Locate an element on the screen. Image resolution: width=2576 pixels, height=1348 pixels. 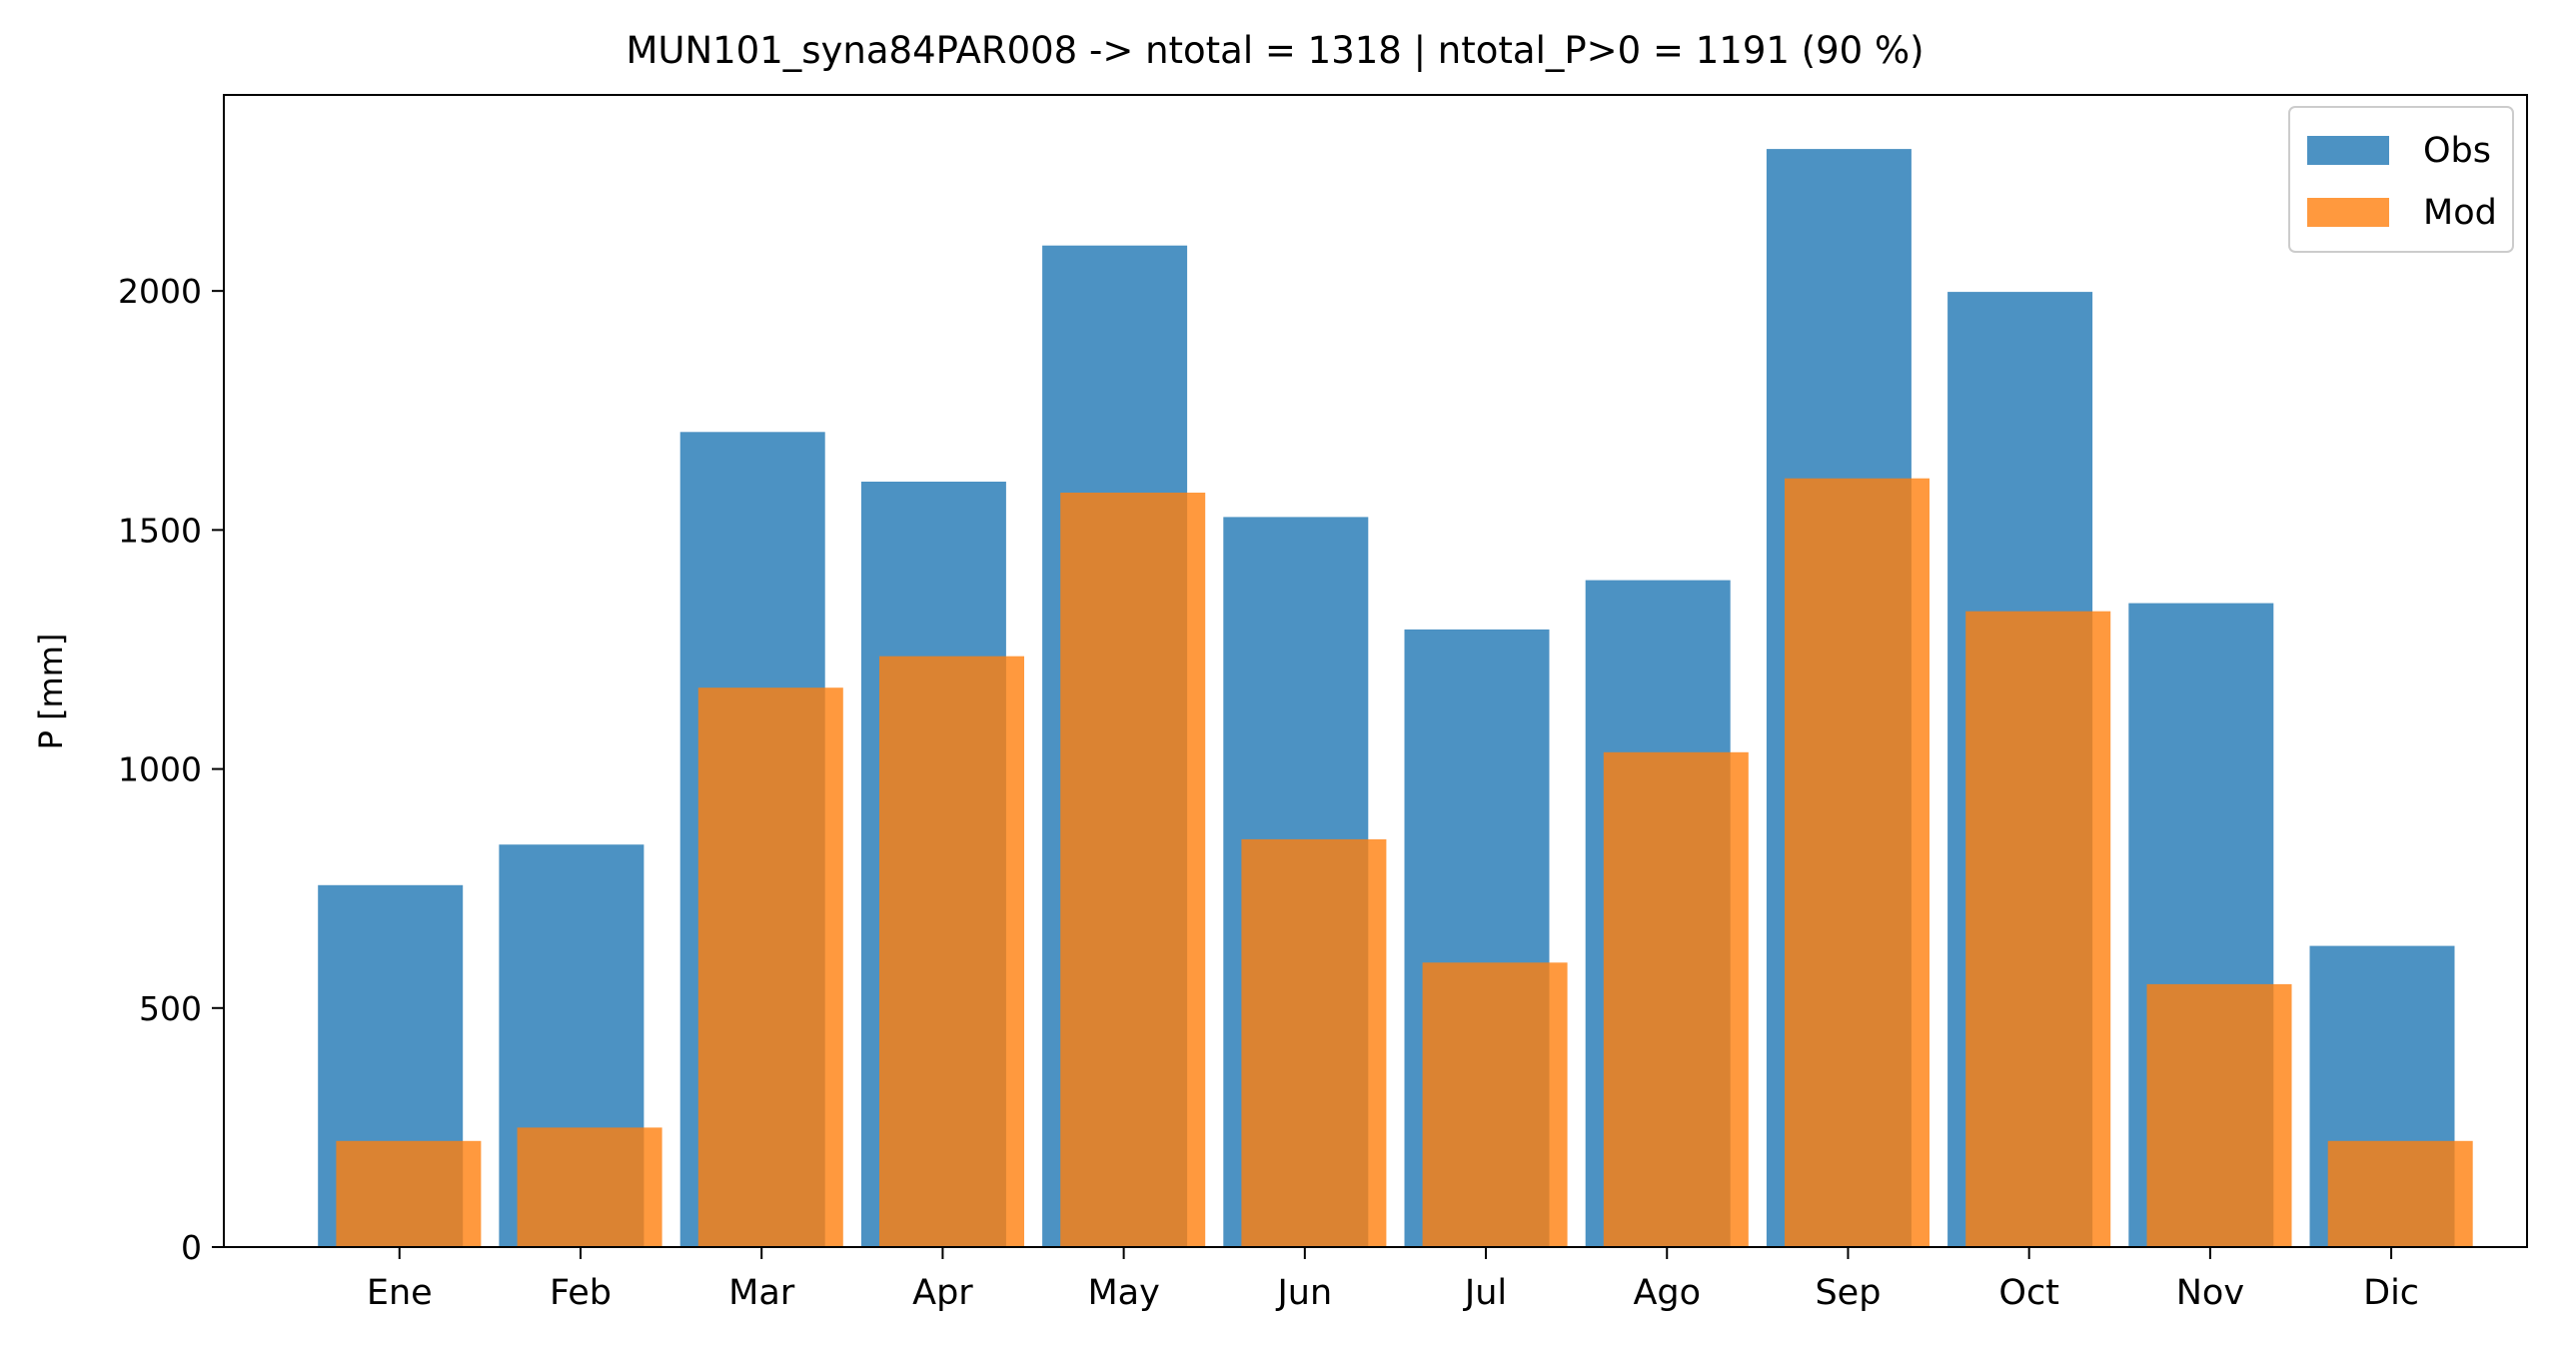
x-tick-label-dic: Dic is located at coordinates (2391, 1293).